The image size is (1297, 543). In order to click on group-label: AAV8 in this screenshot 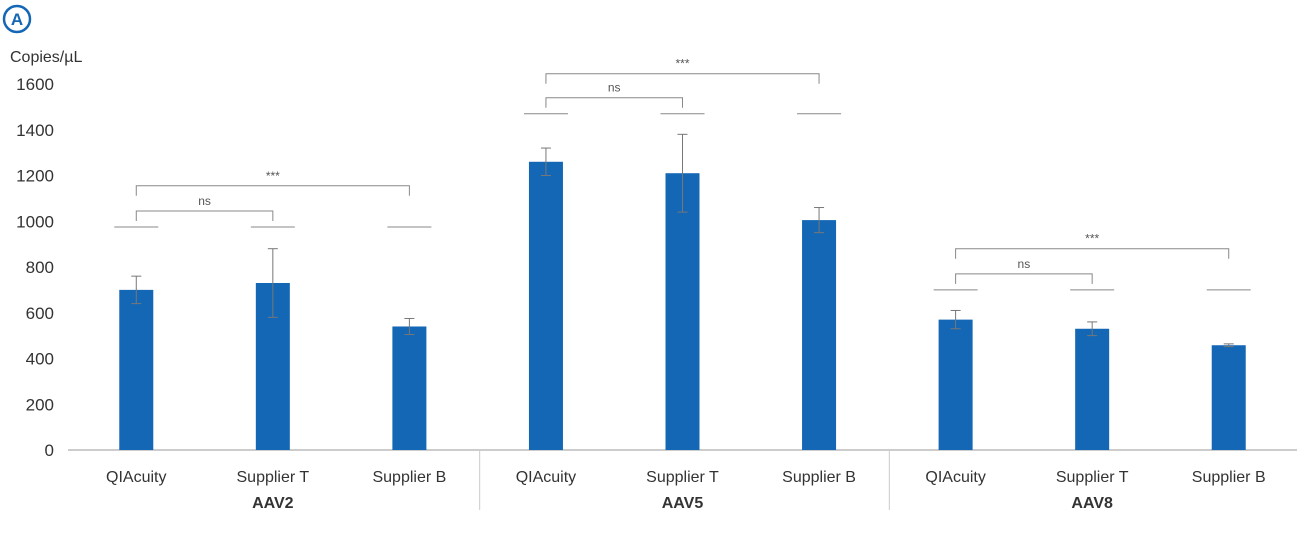, I will do `click(1092, 503)`.